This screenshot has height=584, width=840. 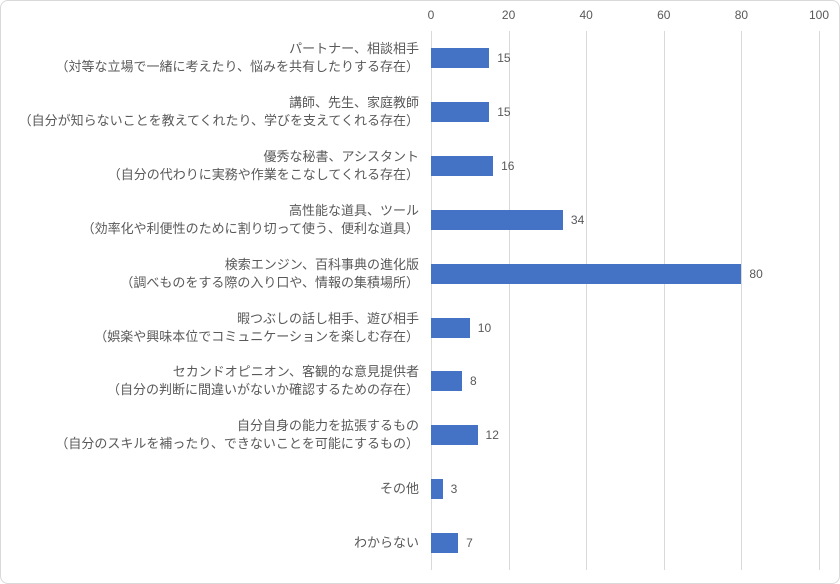 I want to click on category-title: 検索エンジン、百科事典の進化版, so click(x=321, y=264).